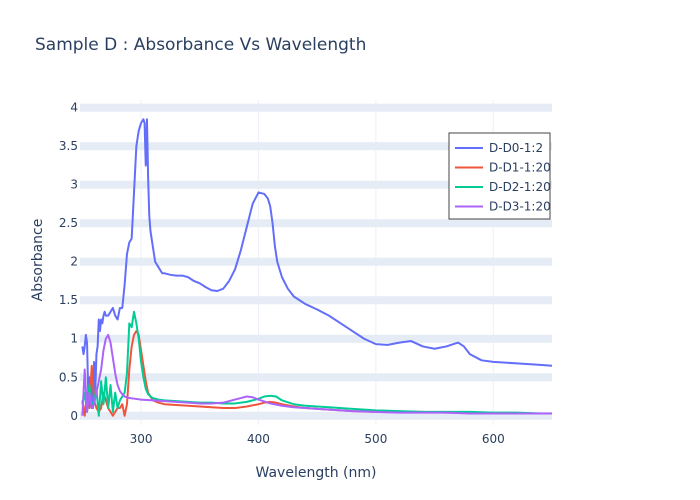  Describe the element at coordinates (493, 439) in the screenshot. I see `x-tick-label: 600` at that location.